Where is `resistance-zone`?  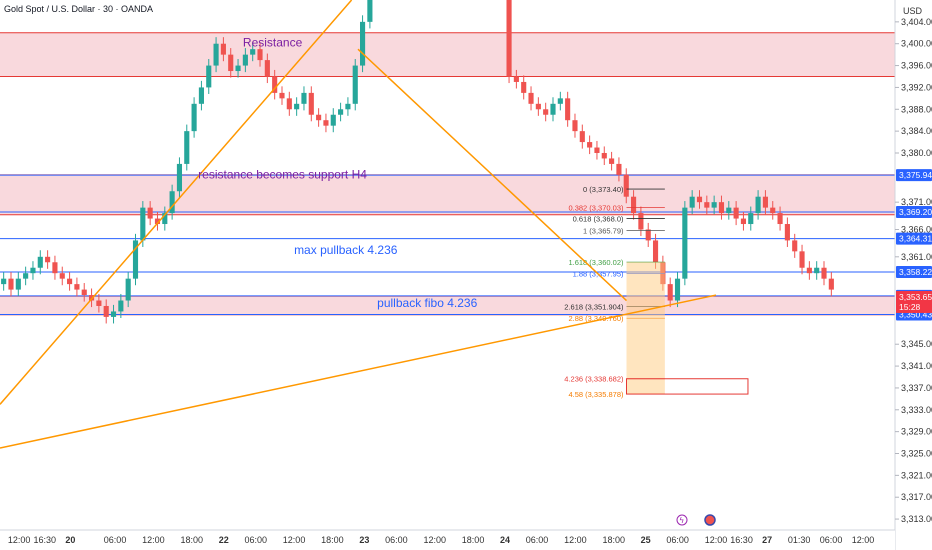 resistance-zone is located at coordinates (447, 54).